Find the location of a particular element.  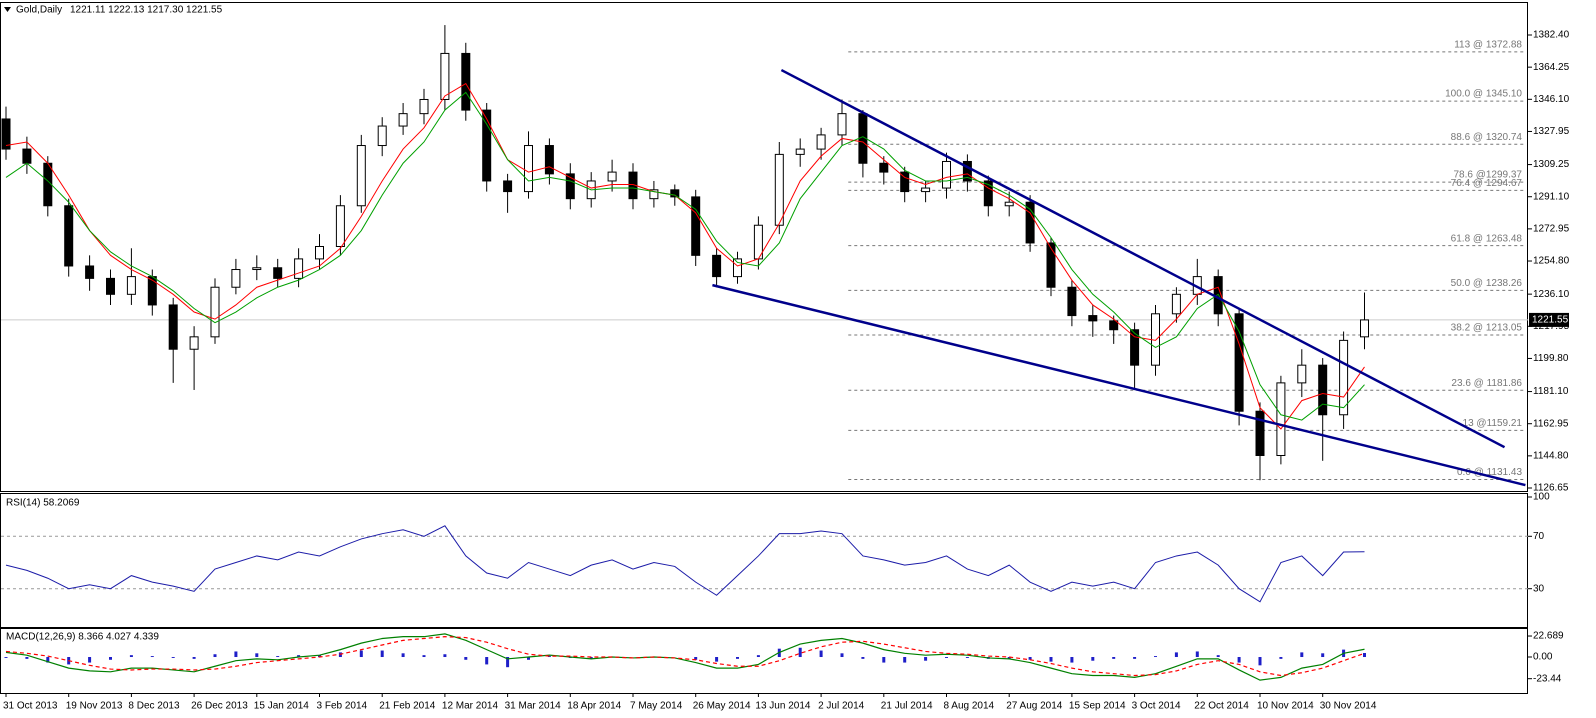

fib-label: 38.2 @ 1213.05 is located at coordinates (1487, 328).